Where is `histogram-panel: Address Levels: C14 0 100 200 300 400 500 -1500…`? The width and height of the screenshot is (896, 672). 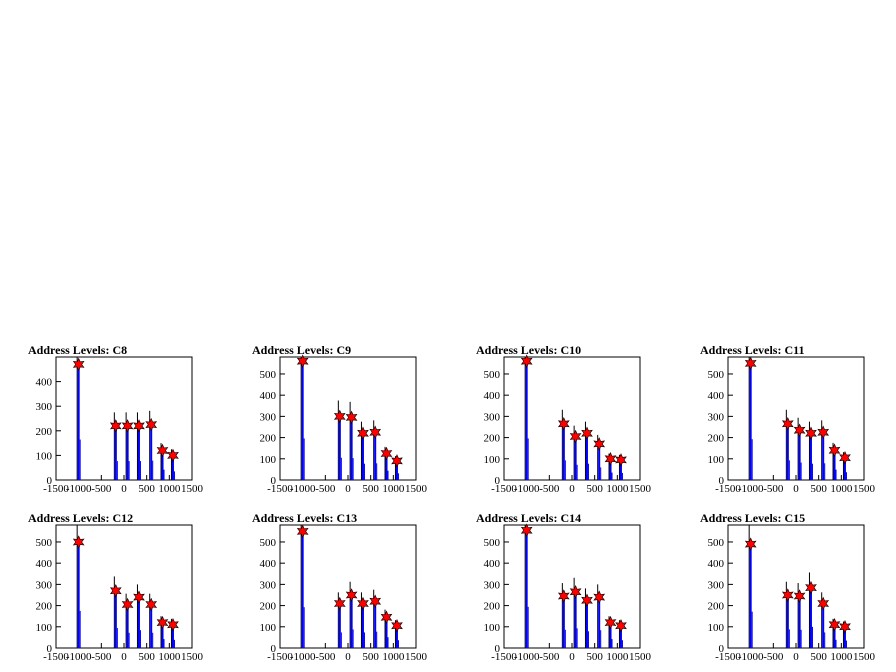
histogram-panel: Address Levels: C14 0 100 200 300 400 500 -1500… is located at coordinates (564, 587).